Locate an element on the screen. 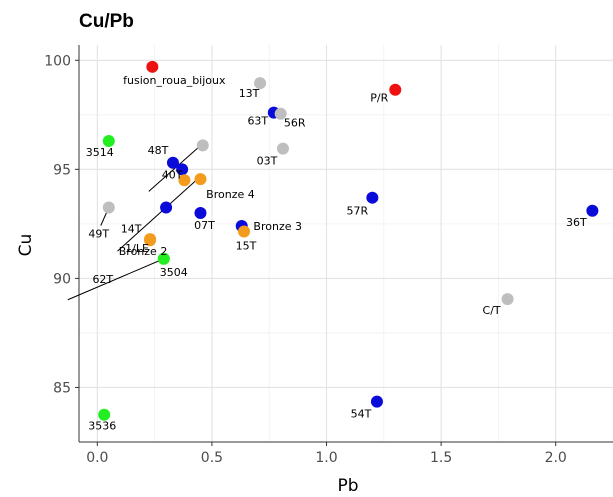 This screenshot has height=497, width=613. y-tick-label: 90 is located at coordinates (62, 279).